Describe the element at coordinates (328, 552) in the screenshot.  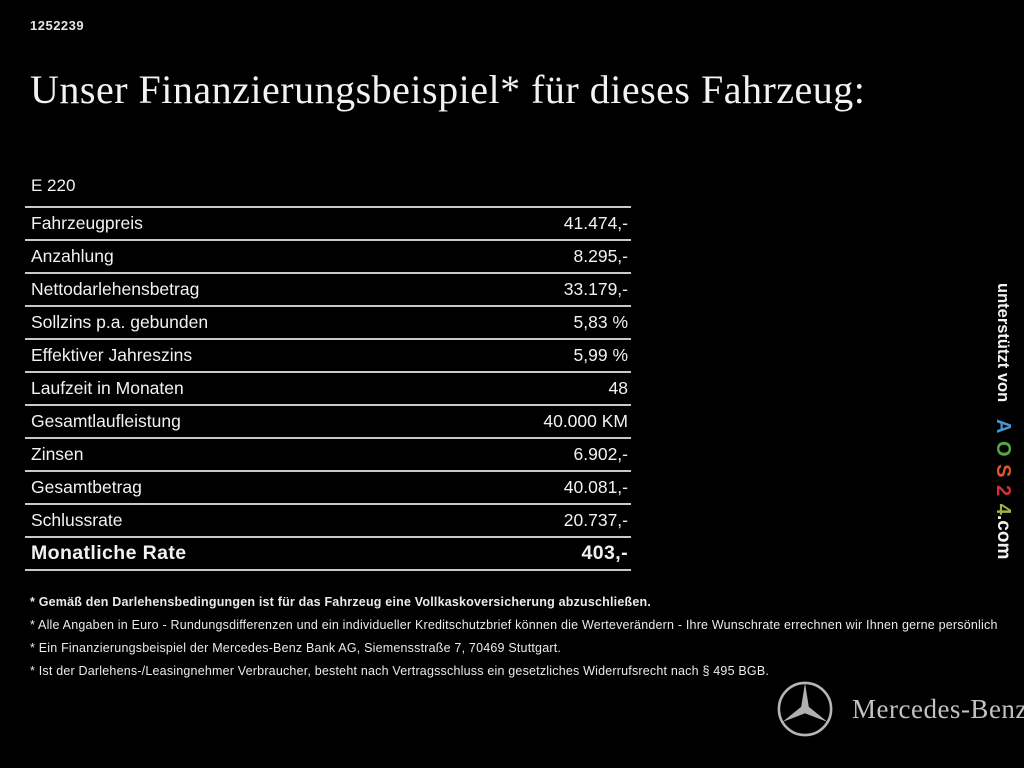
I see `table-row: Monatliche Rate 403,-` at that location.